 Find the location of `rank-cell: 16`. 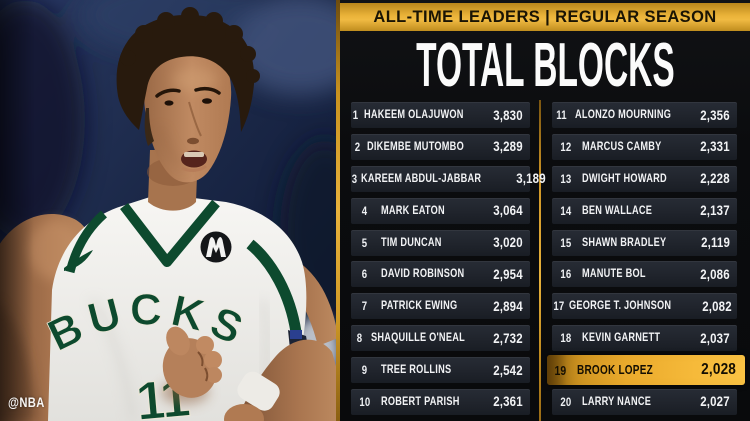

rank-cell: 16 is located at coordinates (565, 274).